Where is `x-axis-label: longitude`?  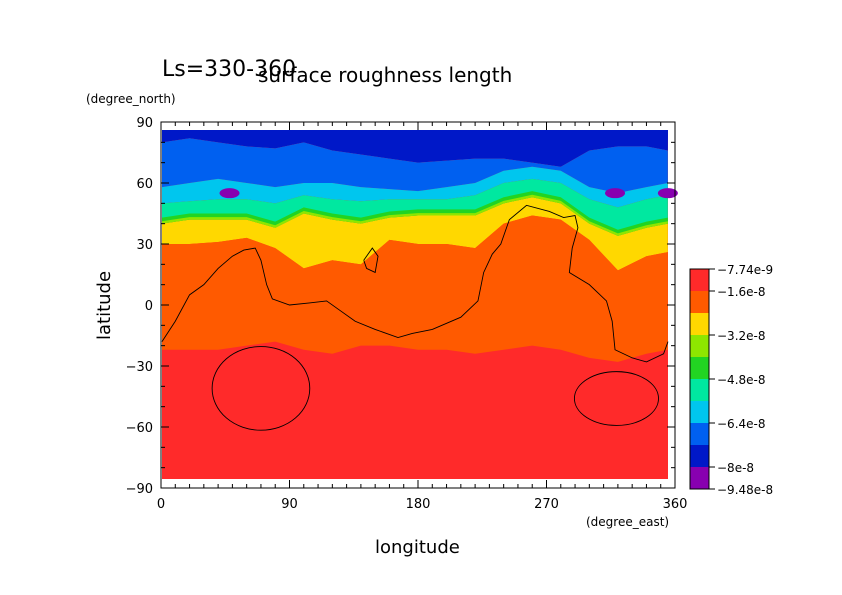 x-axis-label: longitude is located at coordinates (417, 547).